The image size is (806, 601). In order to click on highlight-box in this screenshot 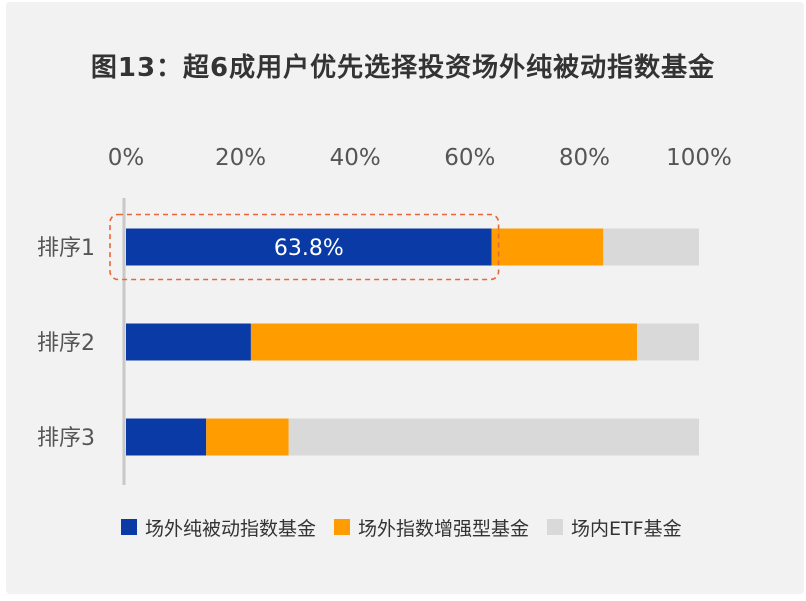, I will do `click(304, 247)`.